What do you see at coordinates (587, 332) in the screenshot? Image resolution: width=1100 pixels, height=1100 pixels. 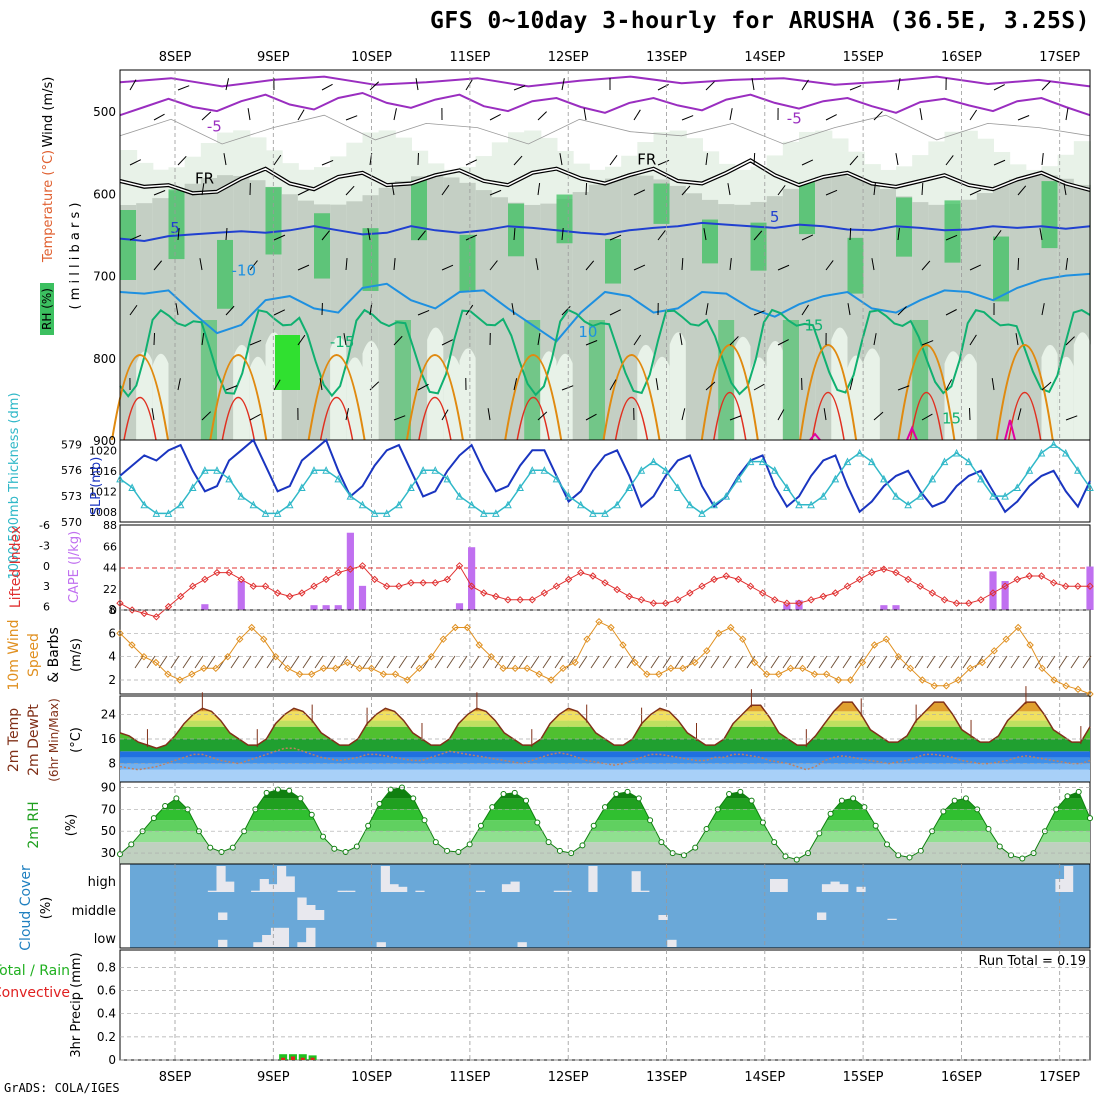 I see `contour-label: 10` at bounding box center [587, 332].